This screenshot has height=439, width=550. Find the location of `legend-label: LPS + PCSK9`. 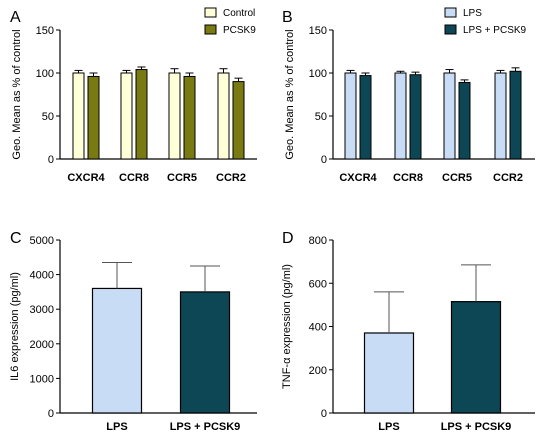

legend-label: LPS + PCSK9 is located at coordinates (495, 30).